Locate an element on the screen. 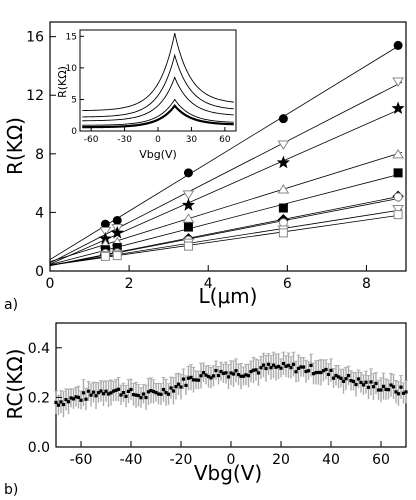 The image size is (416, 500). panel-b-x-tick-label: 20 is located at coordinates (281, 460).